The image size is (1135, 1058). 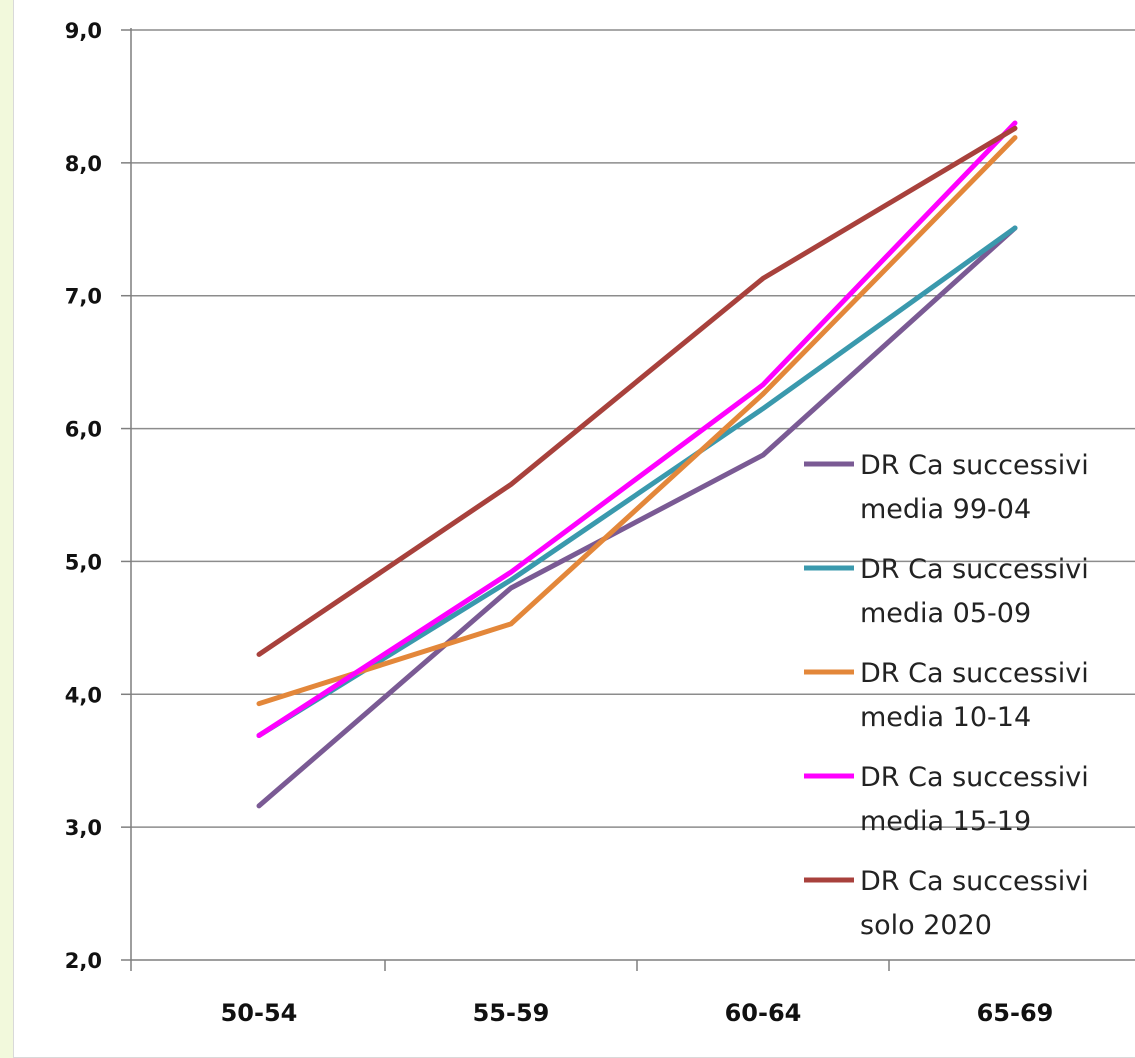 What do you see at coordinates (83, 297) in the screenshot?
I see `y-tick-label: 7,0` at bounding box center [83, 297].